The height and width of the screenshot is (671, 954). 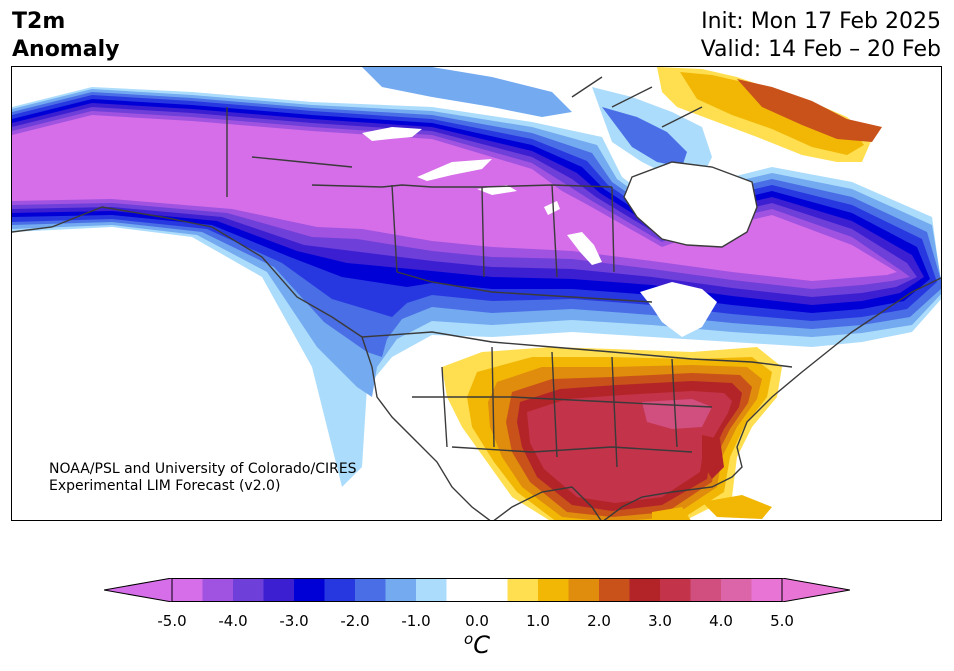 I want to click on title-kind: Anomaly, so click(x=66, y=49).